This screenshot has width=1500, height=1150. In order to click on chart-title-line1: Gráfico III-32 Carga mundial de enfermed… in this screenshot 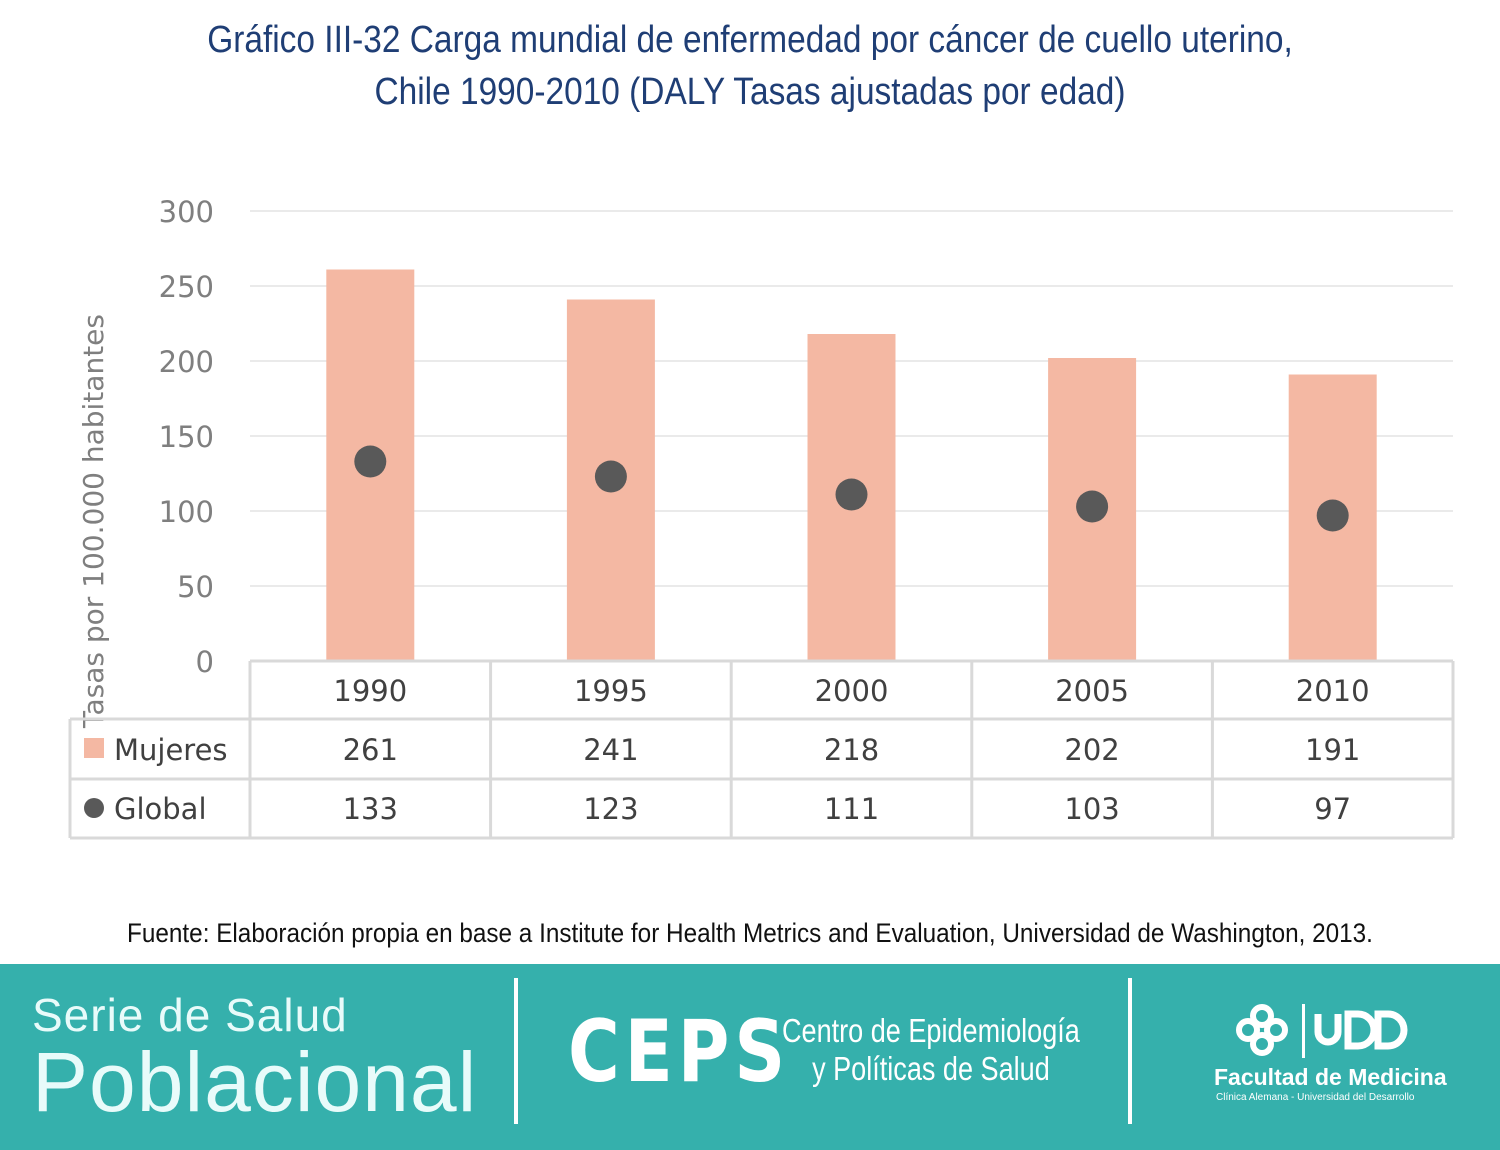, I will do `click(750, 40)`.